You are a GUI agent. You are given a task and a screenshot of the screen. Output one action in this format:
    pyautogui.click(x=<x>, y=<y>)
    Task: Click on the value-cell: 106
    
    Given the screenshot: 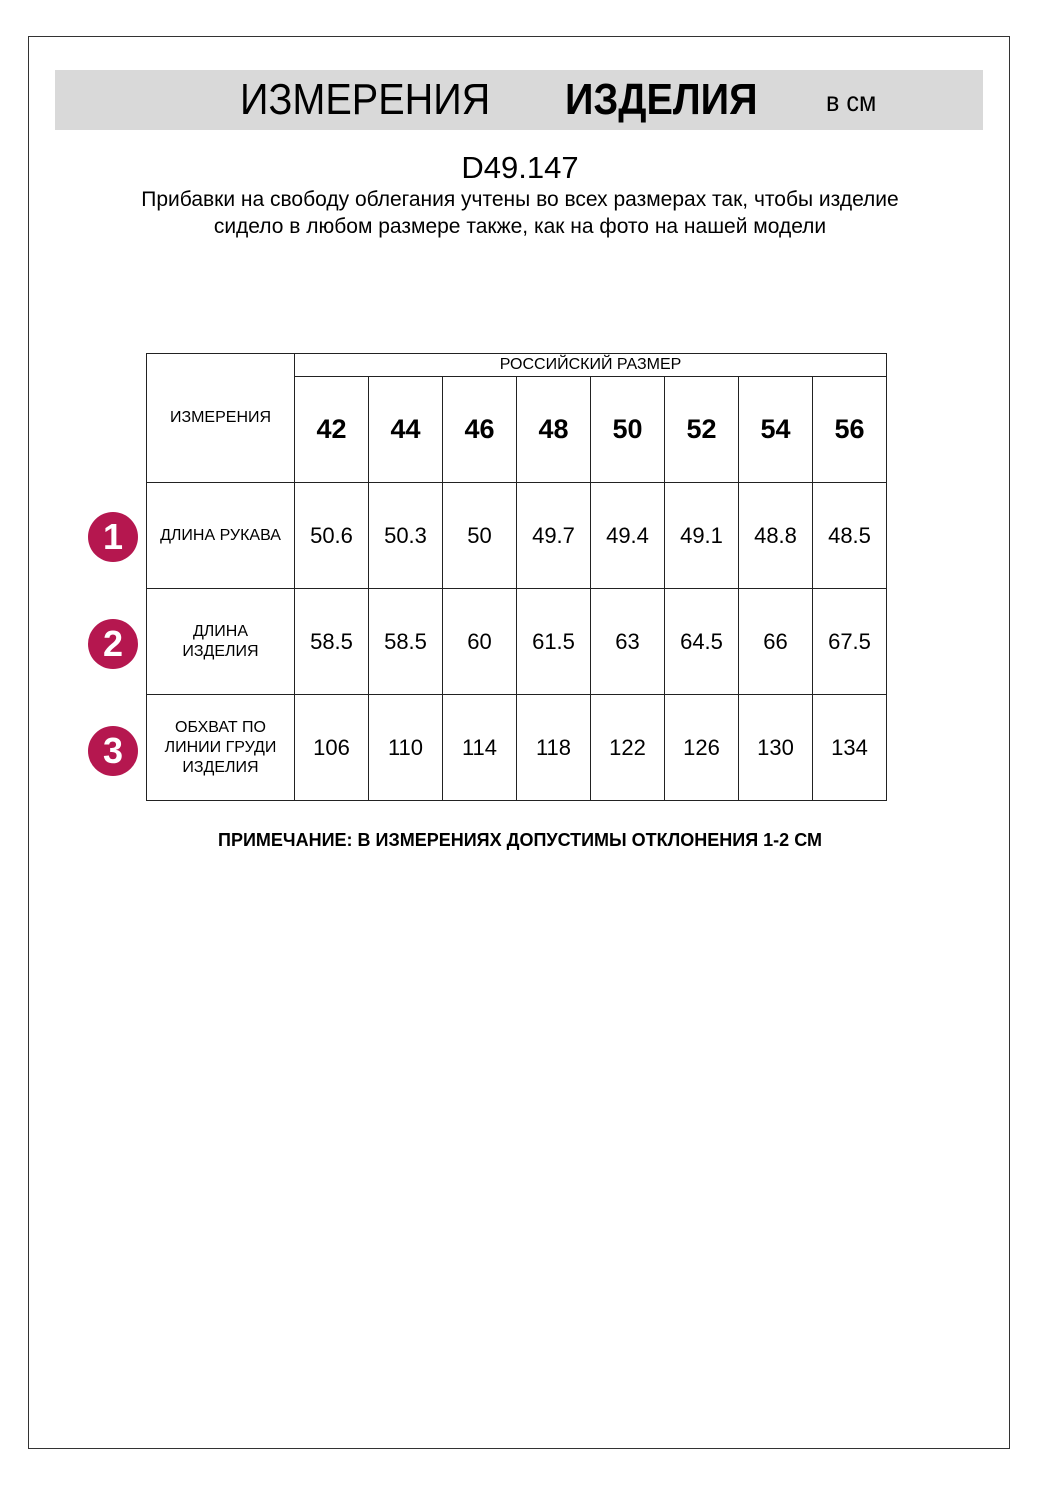 What is the action you would take?
    pyautogui.click(x=331, y=747)
    